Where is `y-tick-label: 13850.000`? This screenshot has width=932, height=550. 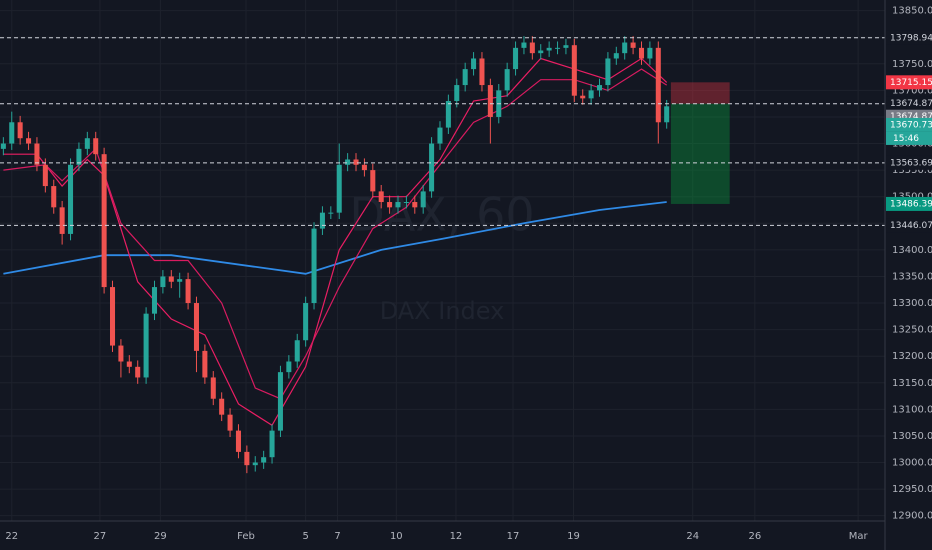 y-tick-label: 13850.000 is located at coordinates (912, 11).